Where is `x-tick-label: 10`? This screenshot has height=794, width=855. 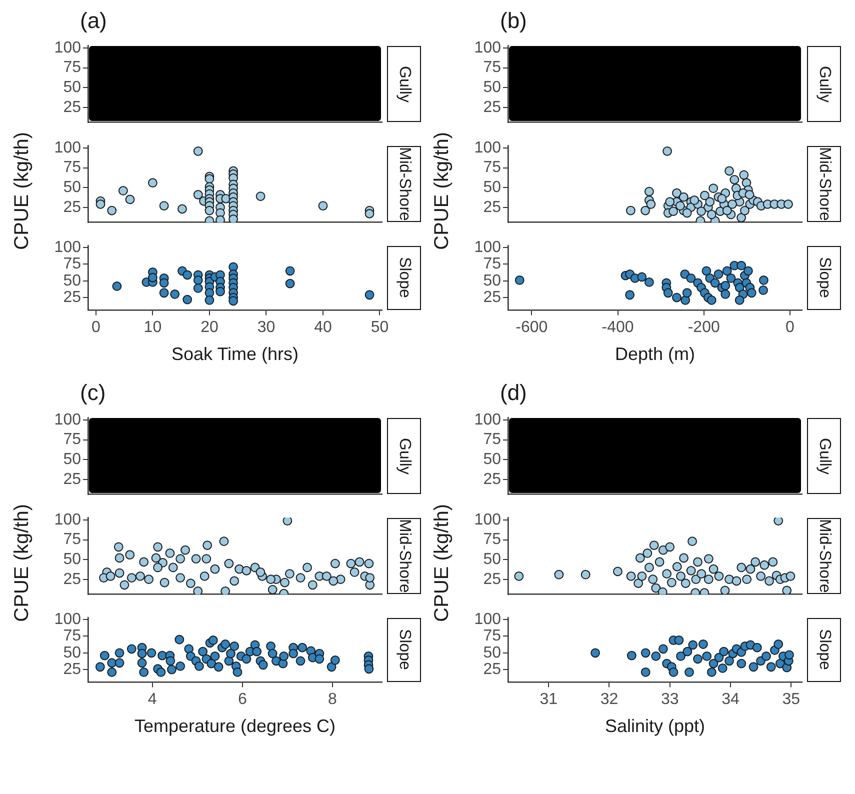 x-tick-label: 10 is located at coordinates (153, 327).